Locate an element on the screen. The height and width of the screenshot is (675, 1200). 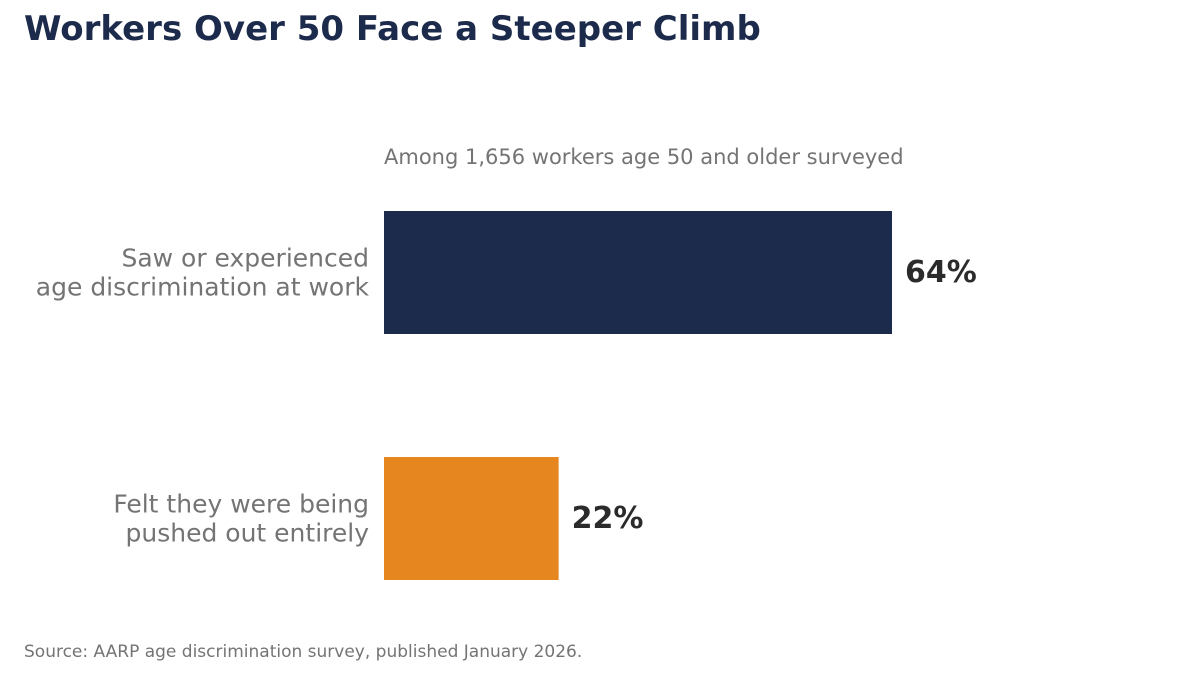
category-label-2: Felt they were being pushed out entirely is located at coordinates (241, 519).